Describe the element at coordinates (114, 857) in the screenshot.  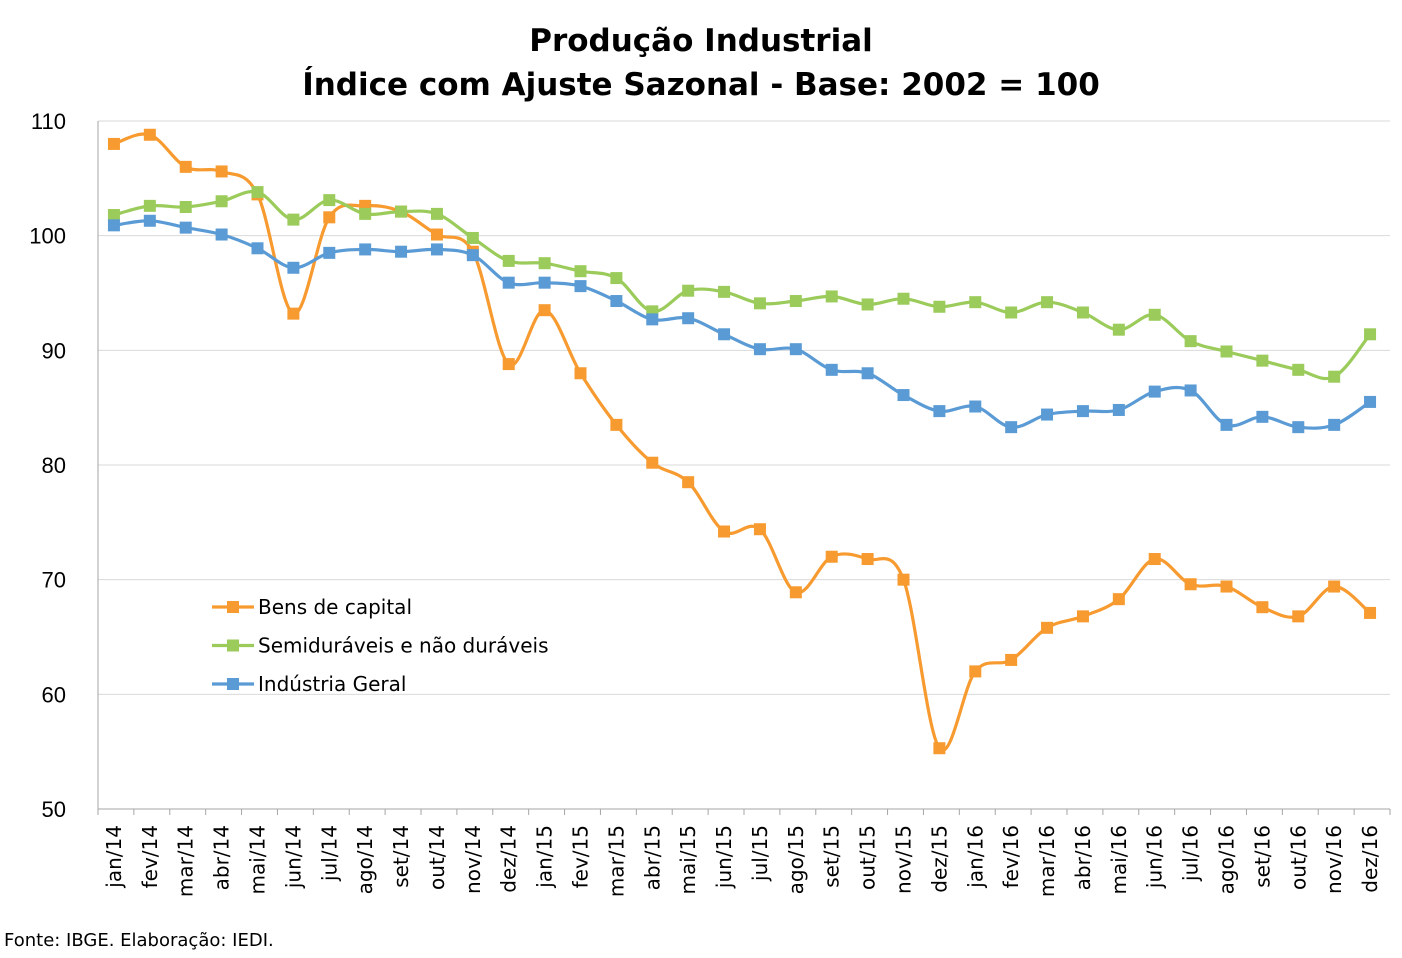
I see `x-tick-label: jan/14` at that location.